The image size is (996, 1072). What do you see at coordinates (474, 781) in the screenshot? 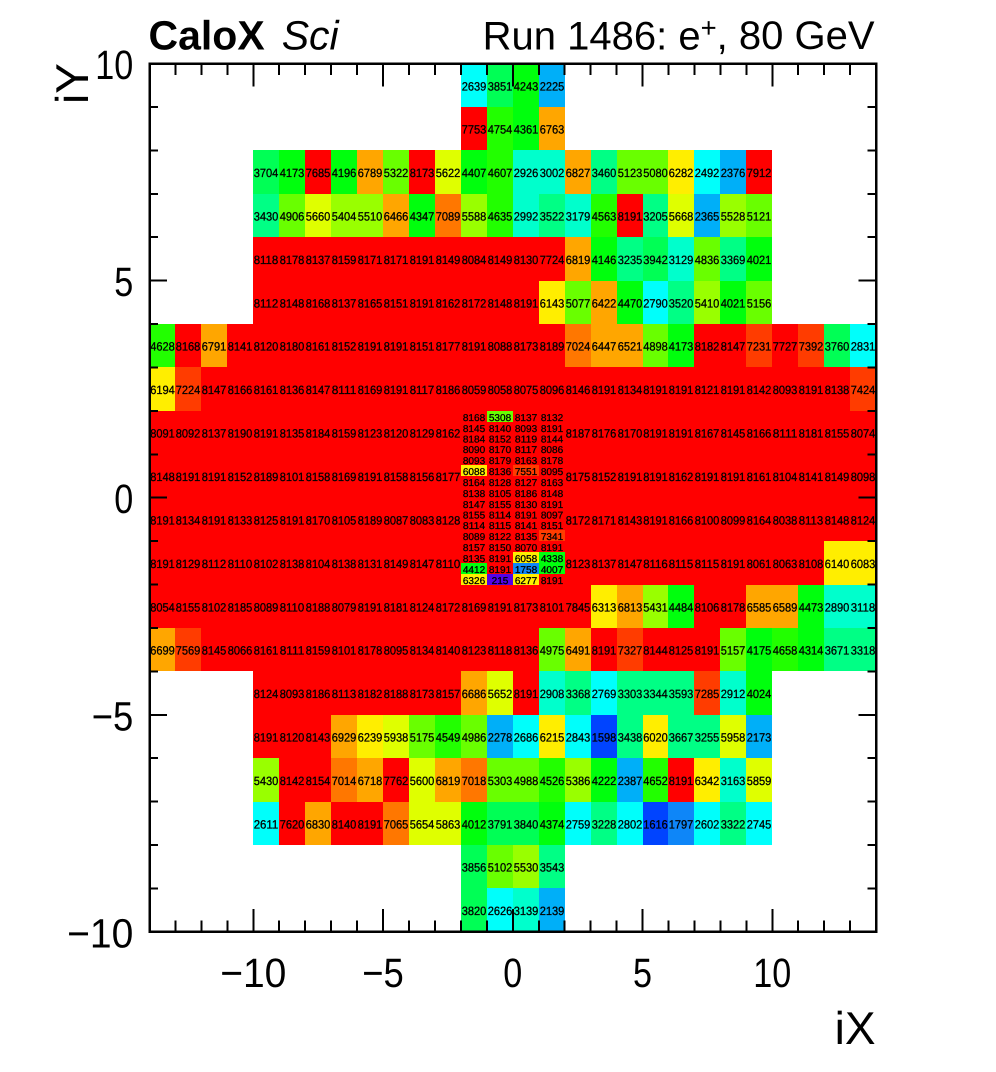
I see `svg-text: 7018` at bounding box center [474, 781].